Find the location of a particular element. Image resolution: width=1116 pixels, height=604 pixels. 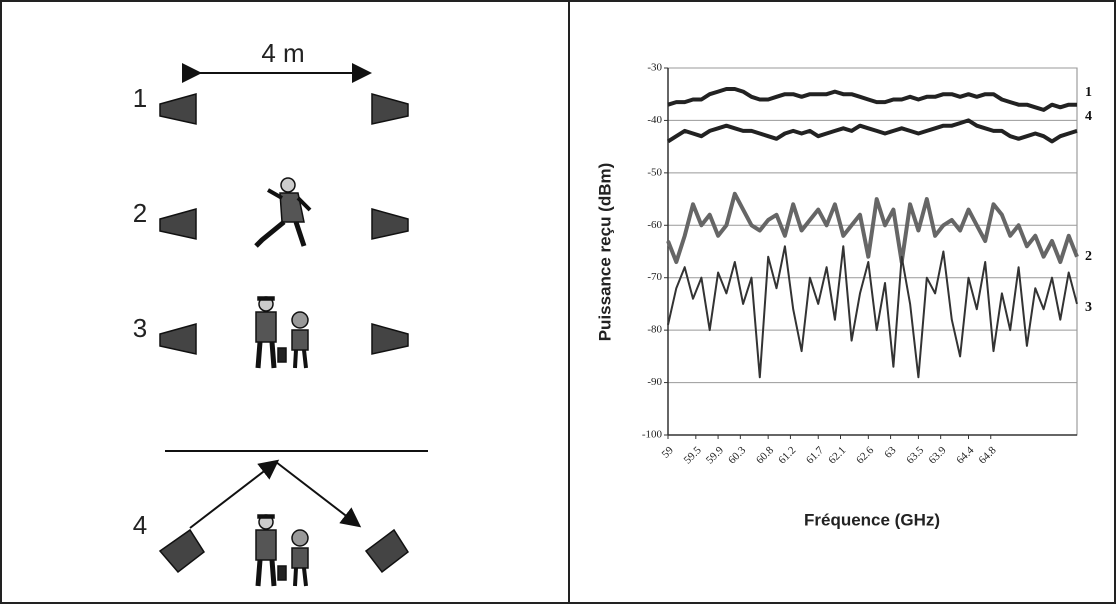

distance-label: 4 m is located at coordinates (282, 53).